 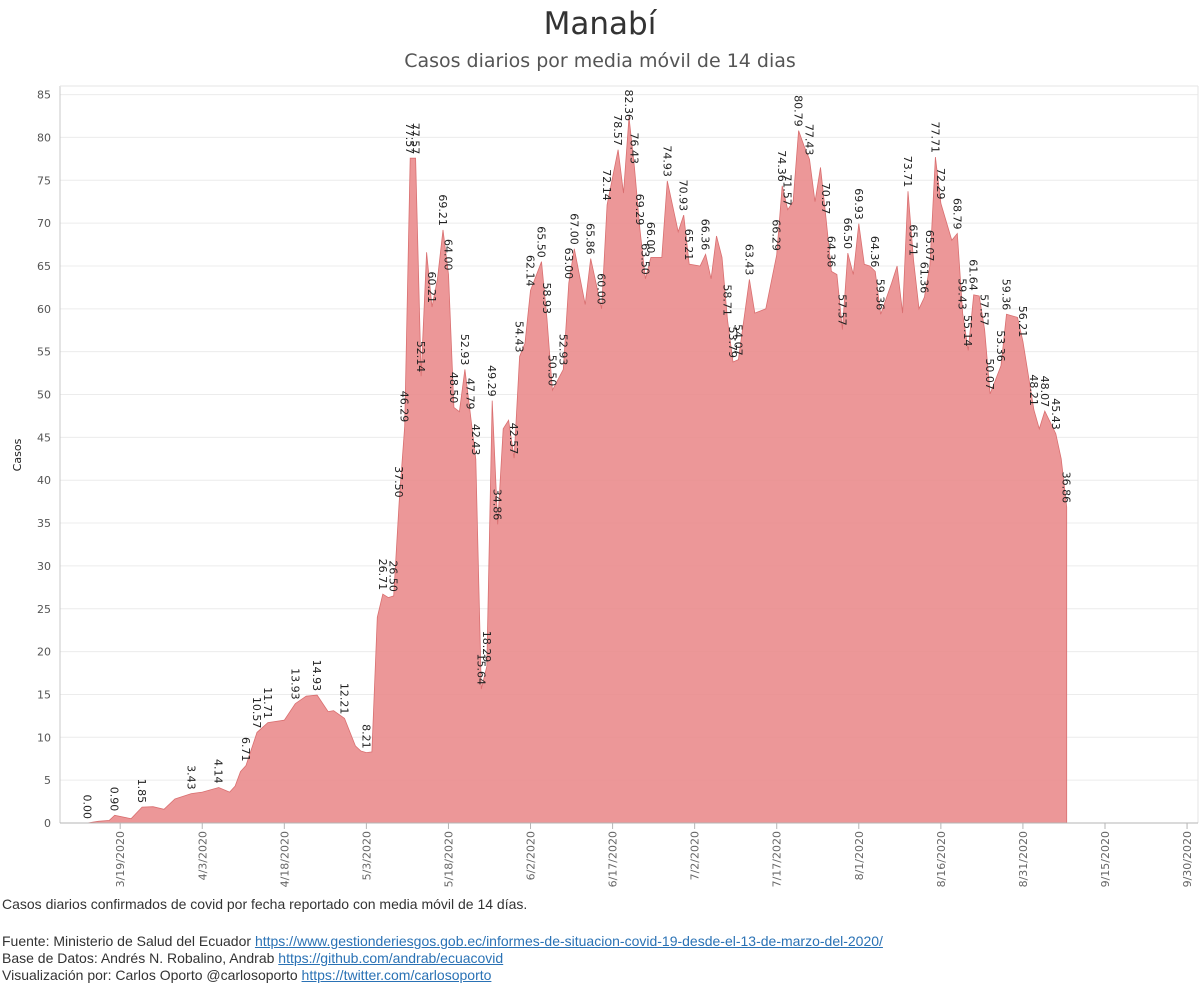 What do you see at coordinates (513, 439) in the screenshot?
I see `data-label: 42.57` at bounding box center [513, 439].